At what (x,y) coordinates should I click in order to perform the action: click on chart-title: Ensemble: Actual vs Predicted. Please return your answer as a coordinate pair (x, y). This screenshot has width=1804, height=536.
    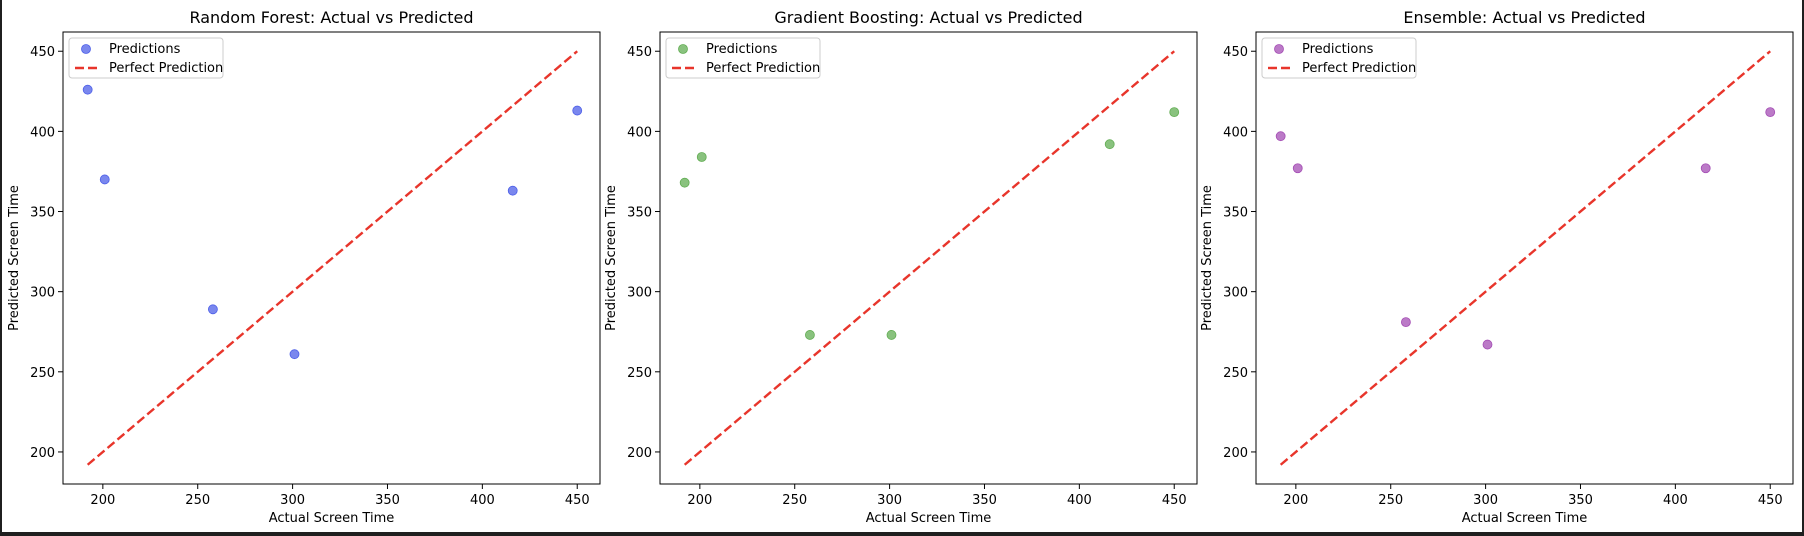
    Looking at the image, I should click on (1524, 17).